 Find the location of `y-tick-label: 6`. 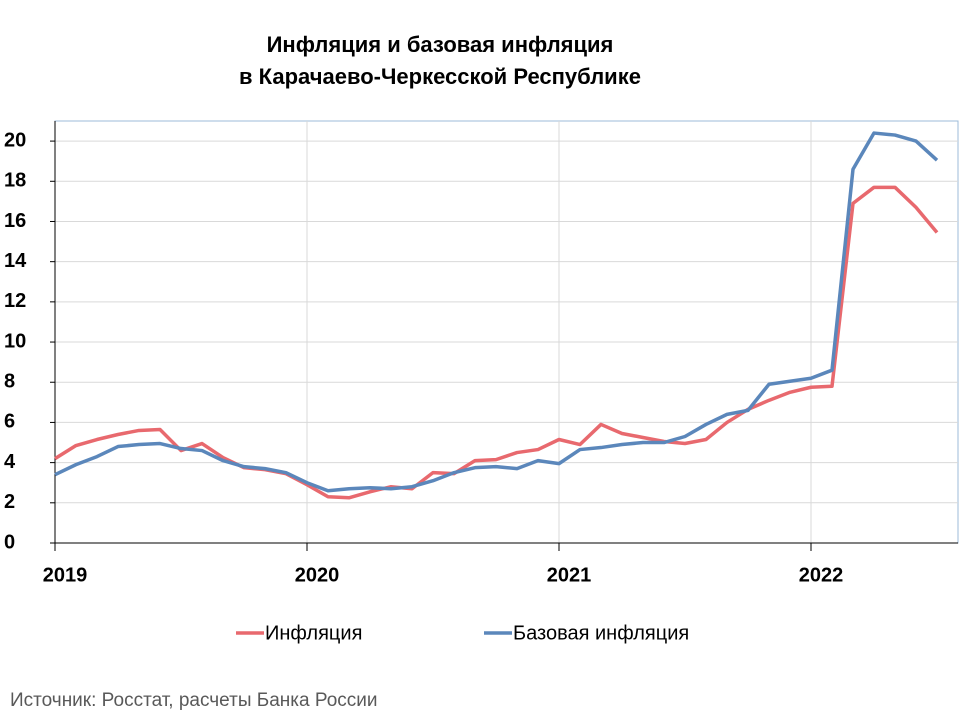

y-tick-label: 6 is located at coordinates (9, 422).